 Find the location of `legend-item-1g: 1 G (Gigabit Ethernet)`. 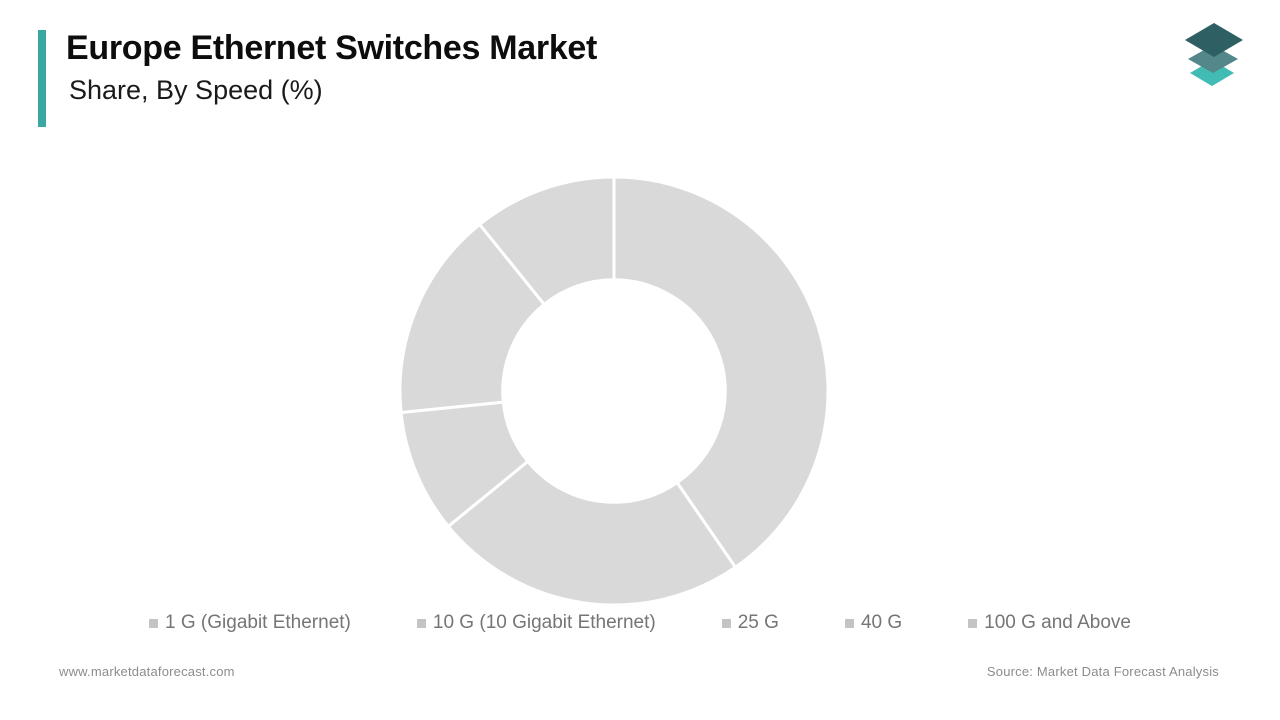

legend-item-1g: 1 G (Gigabit Ethernet) is located at coordinates (250, 623).